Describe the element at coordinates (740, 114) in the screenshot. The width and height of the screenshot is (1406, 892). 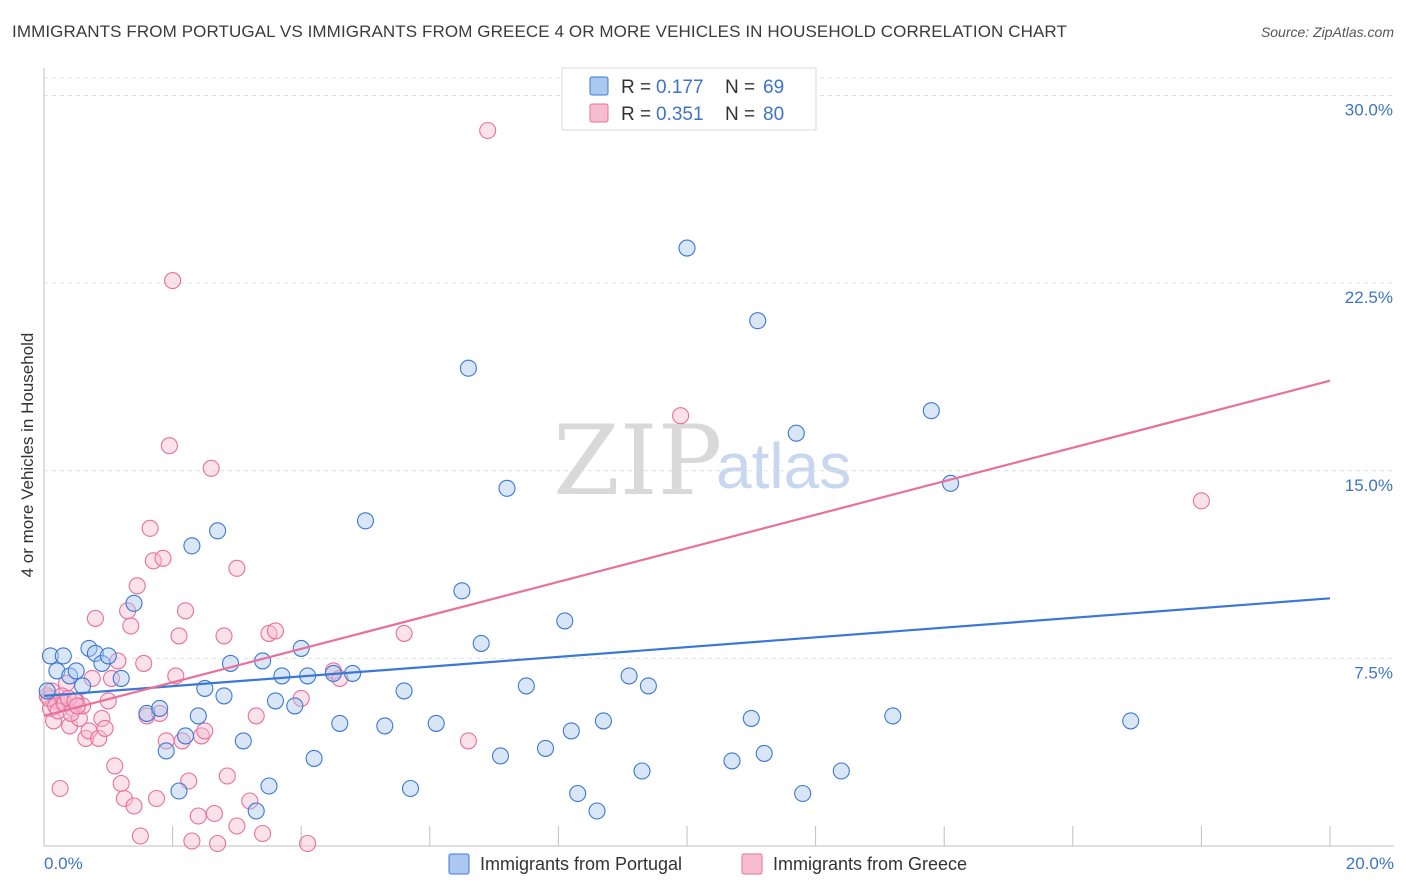
I see `legend-n-label-greece: N =` at that location.